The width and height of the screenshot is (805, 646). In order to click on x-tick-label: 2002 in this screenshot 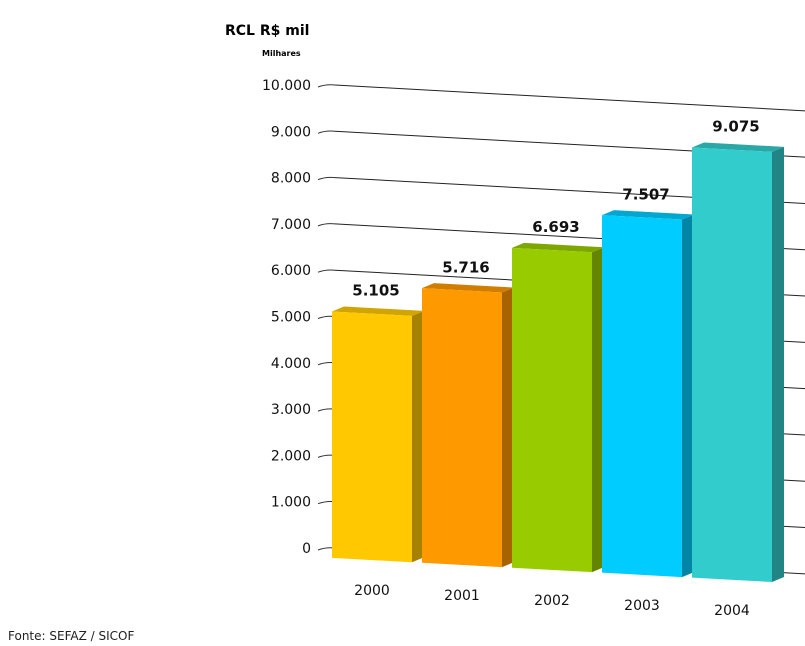, I will do `click(552, 601)`.